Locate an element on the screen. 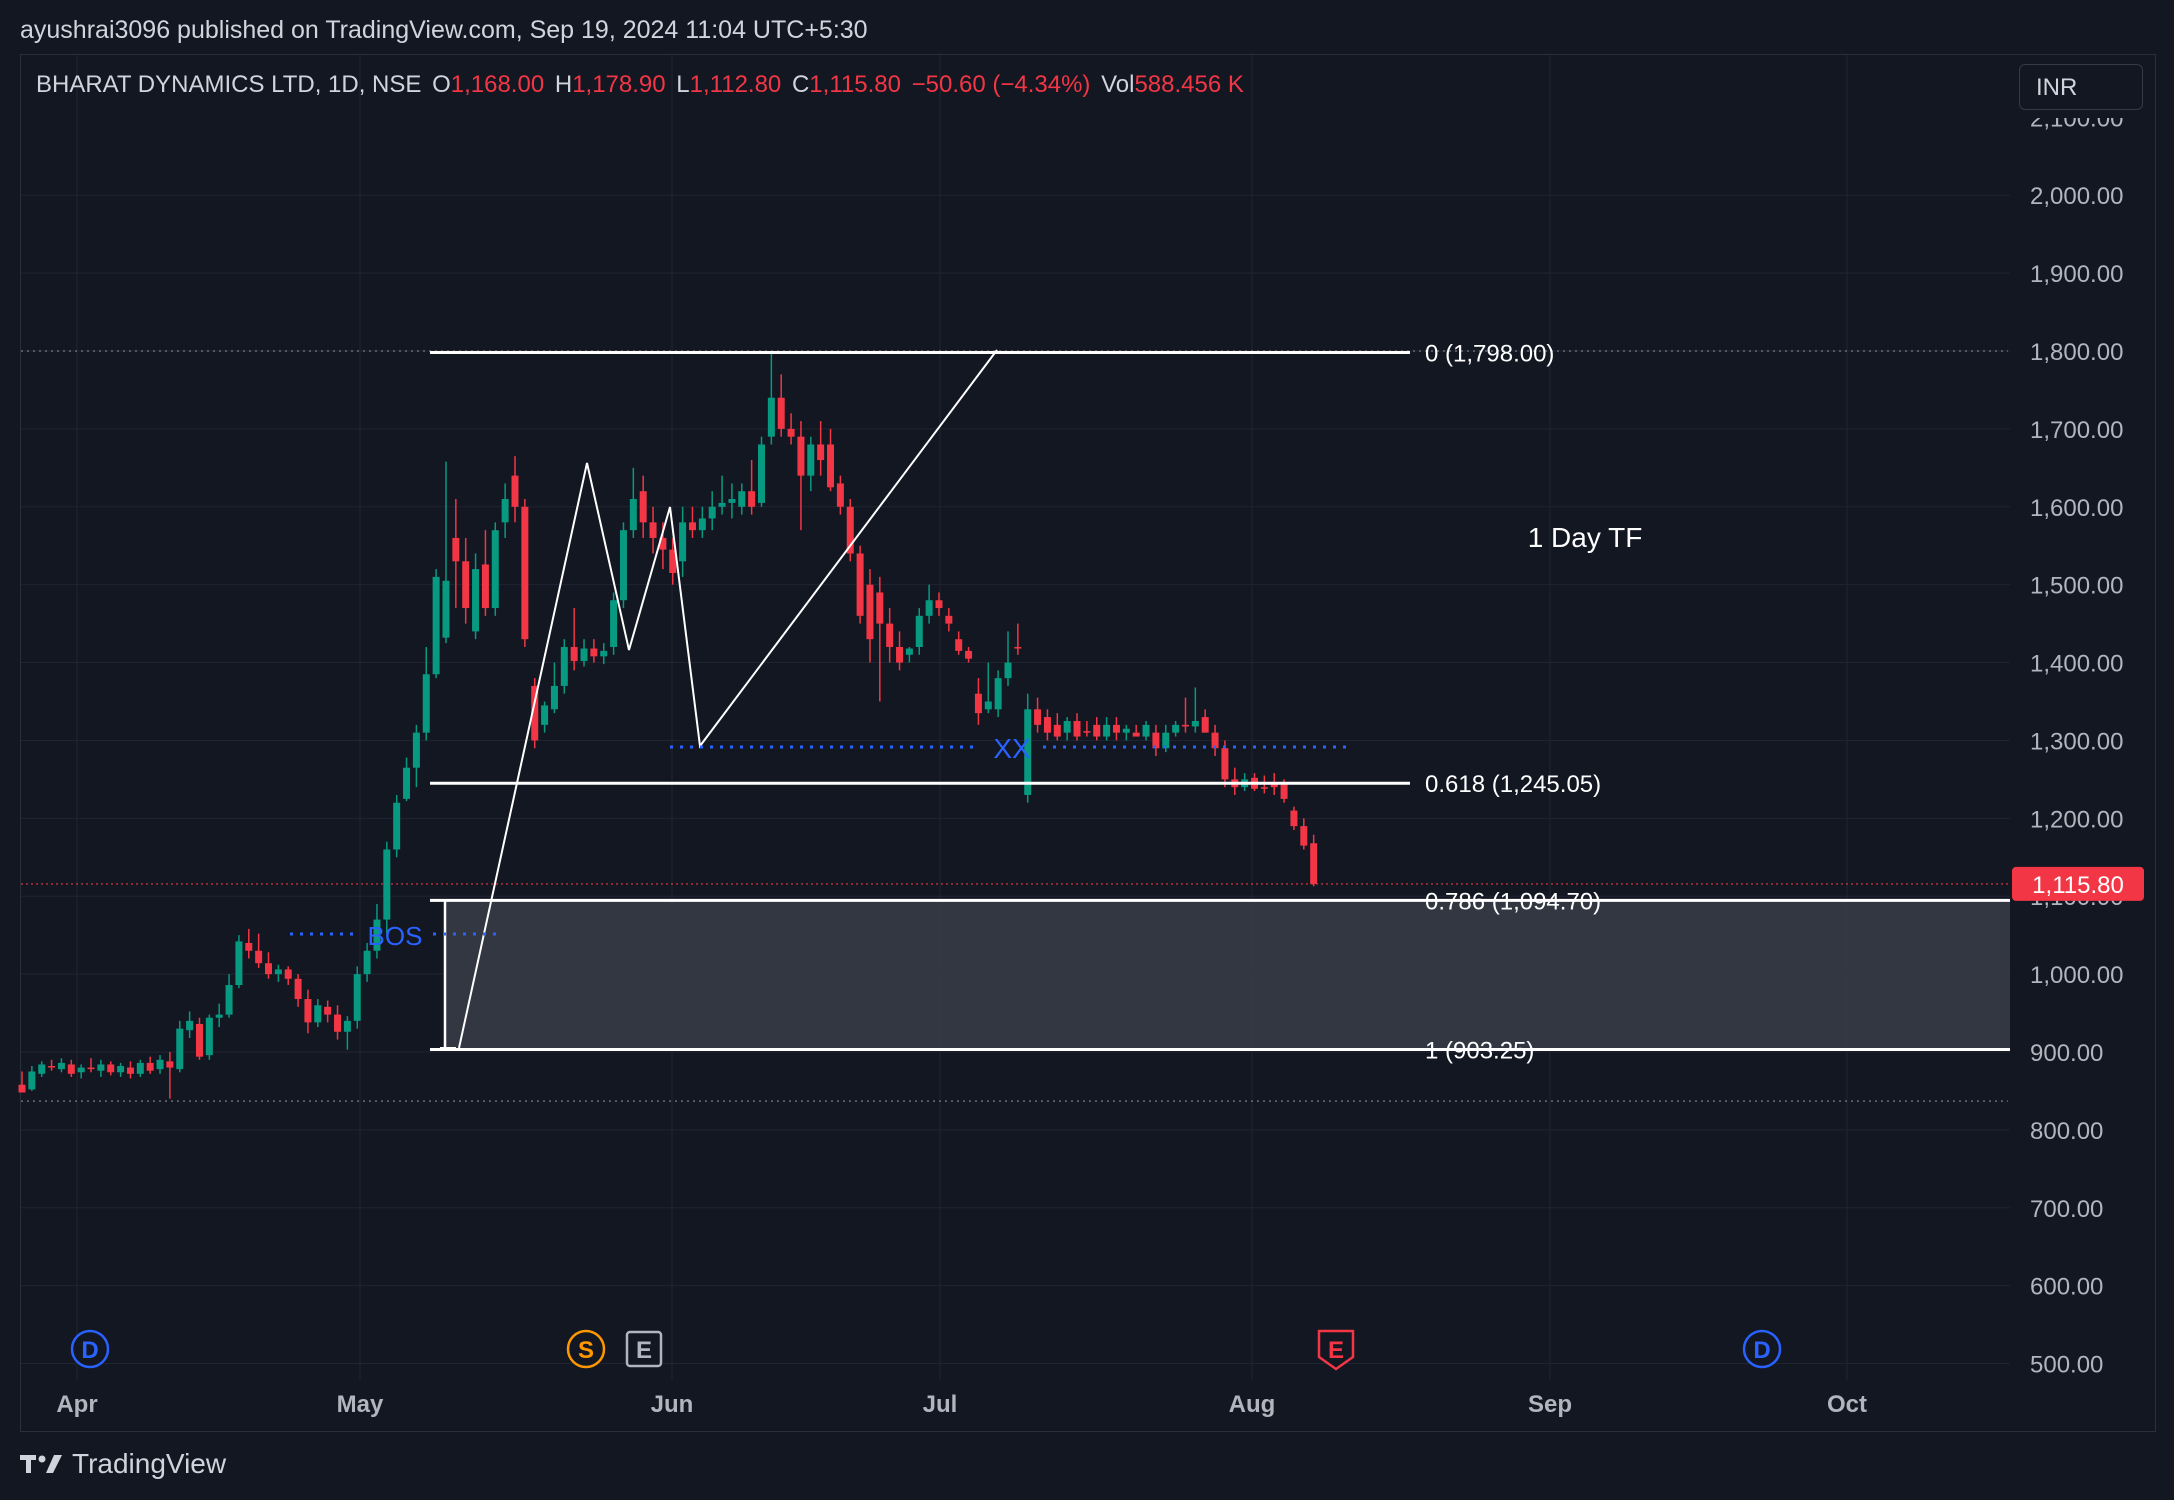 Image resolution: width=2174 pixels, height=1500 pixels. tradingview-brand: TradingView is located at coordinates (123, 1464).